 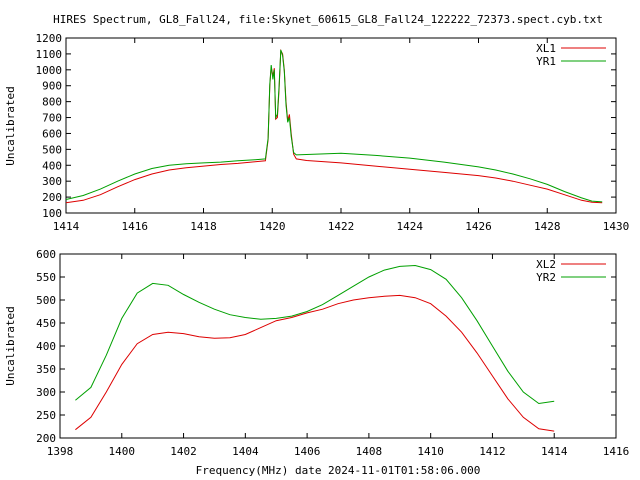 I want to click on y-tick-label: 250, so click(x=46, y=415).